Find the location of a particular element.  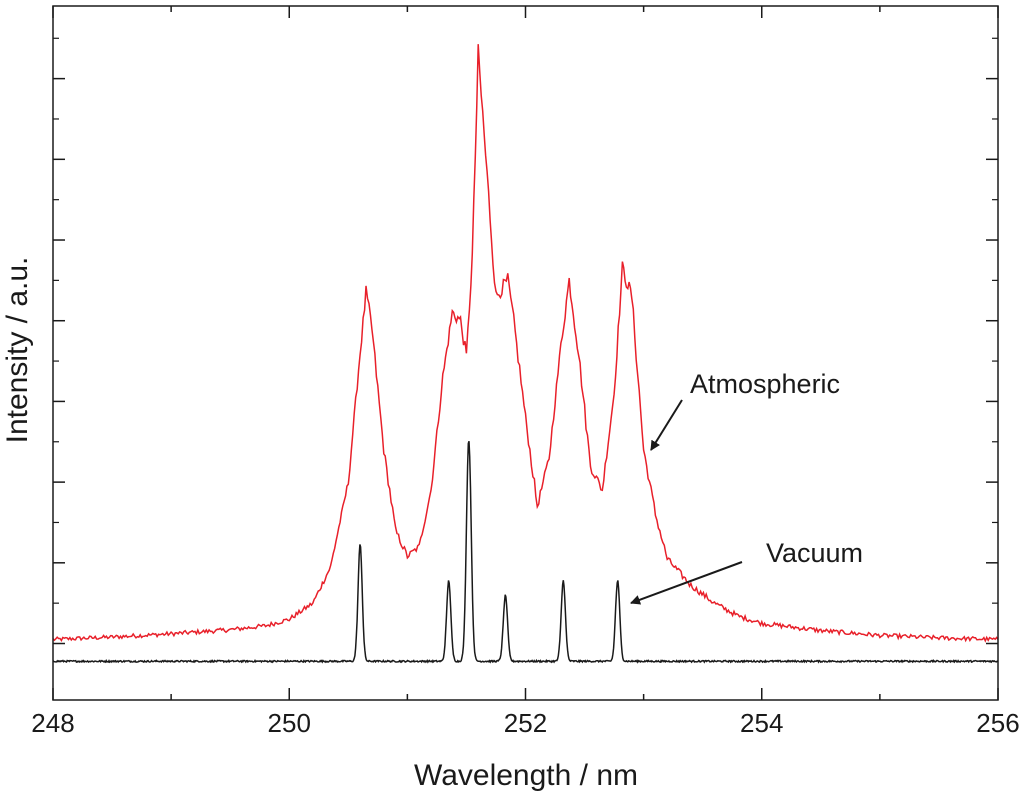

atmospheric-annotation-arrow is located at coordinates (666, 425).